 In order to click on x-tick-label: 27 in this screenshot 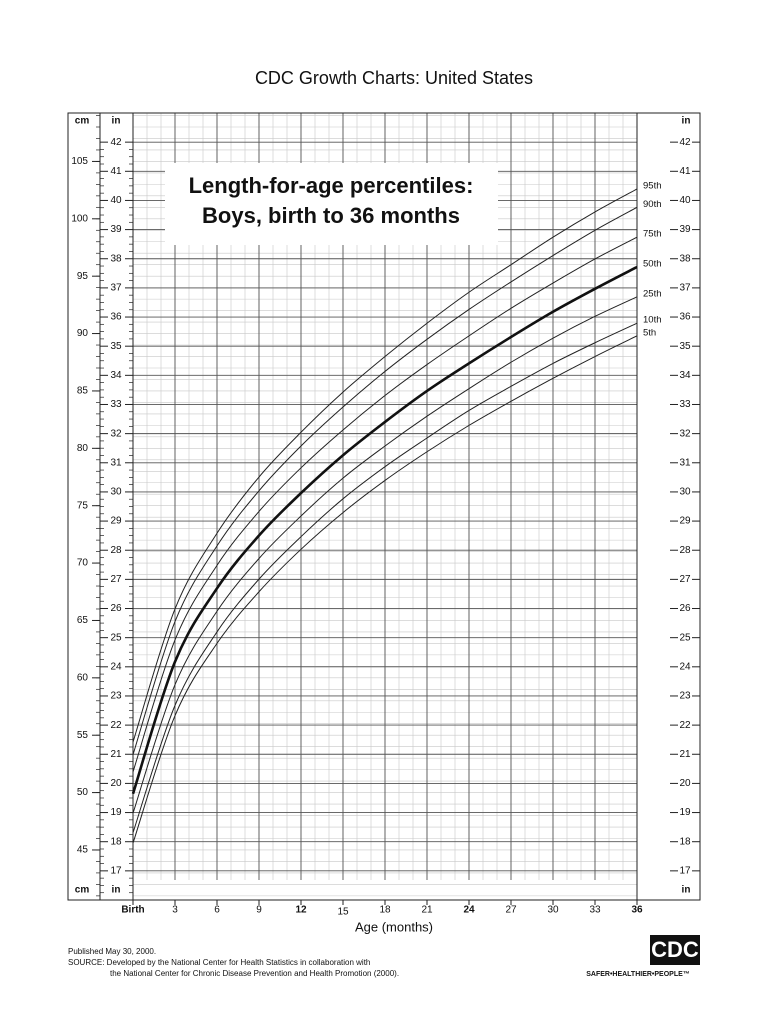, I will do `click(511, 910)`.